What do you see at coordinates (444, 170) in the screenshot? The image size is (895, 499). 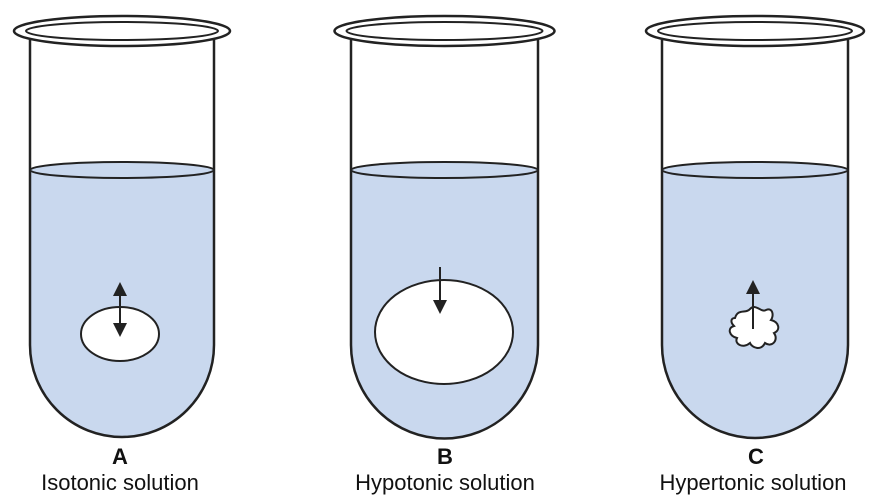 I see `tube-b-meniscus` at bounding box center [444, 170].